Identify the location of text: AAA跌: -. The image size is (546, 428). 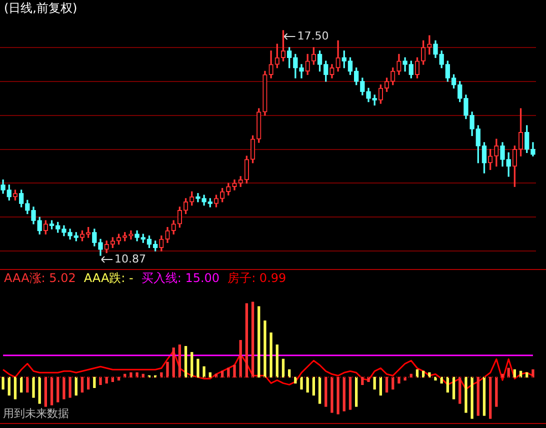
(109, 278).